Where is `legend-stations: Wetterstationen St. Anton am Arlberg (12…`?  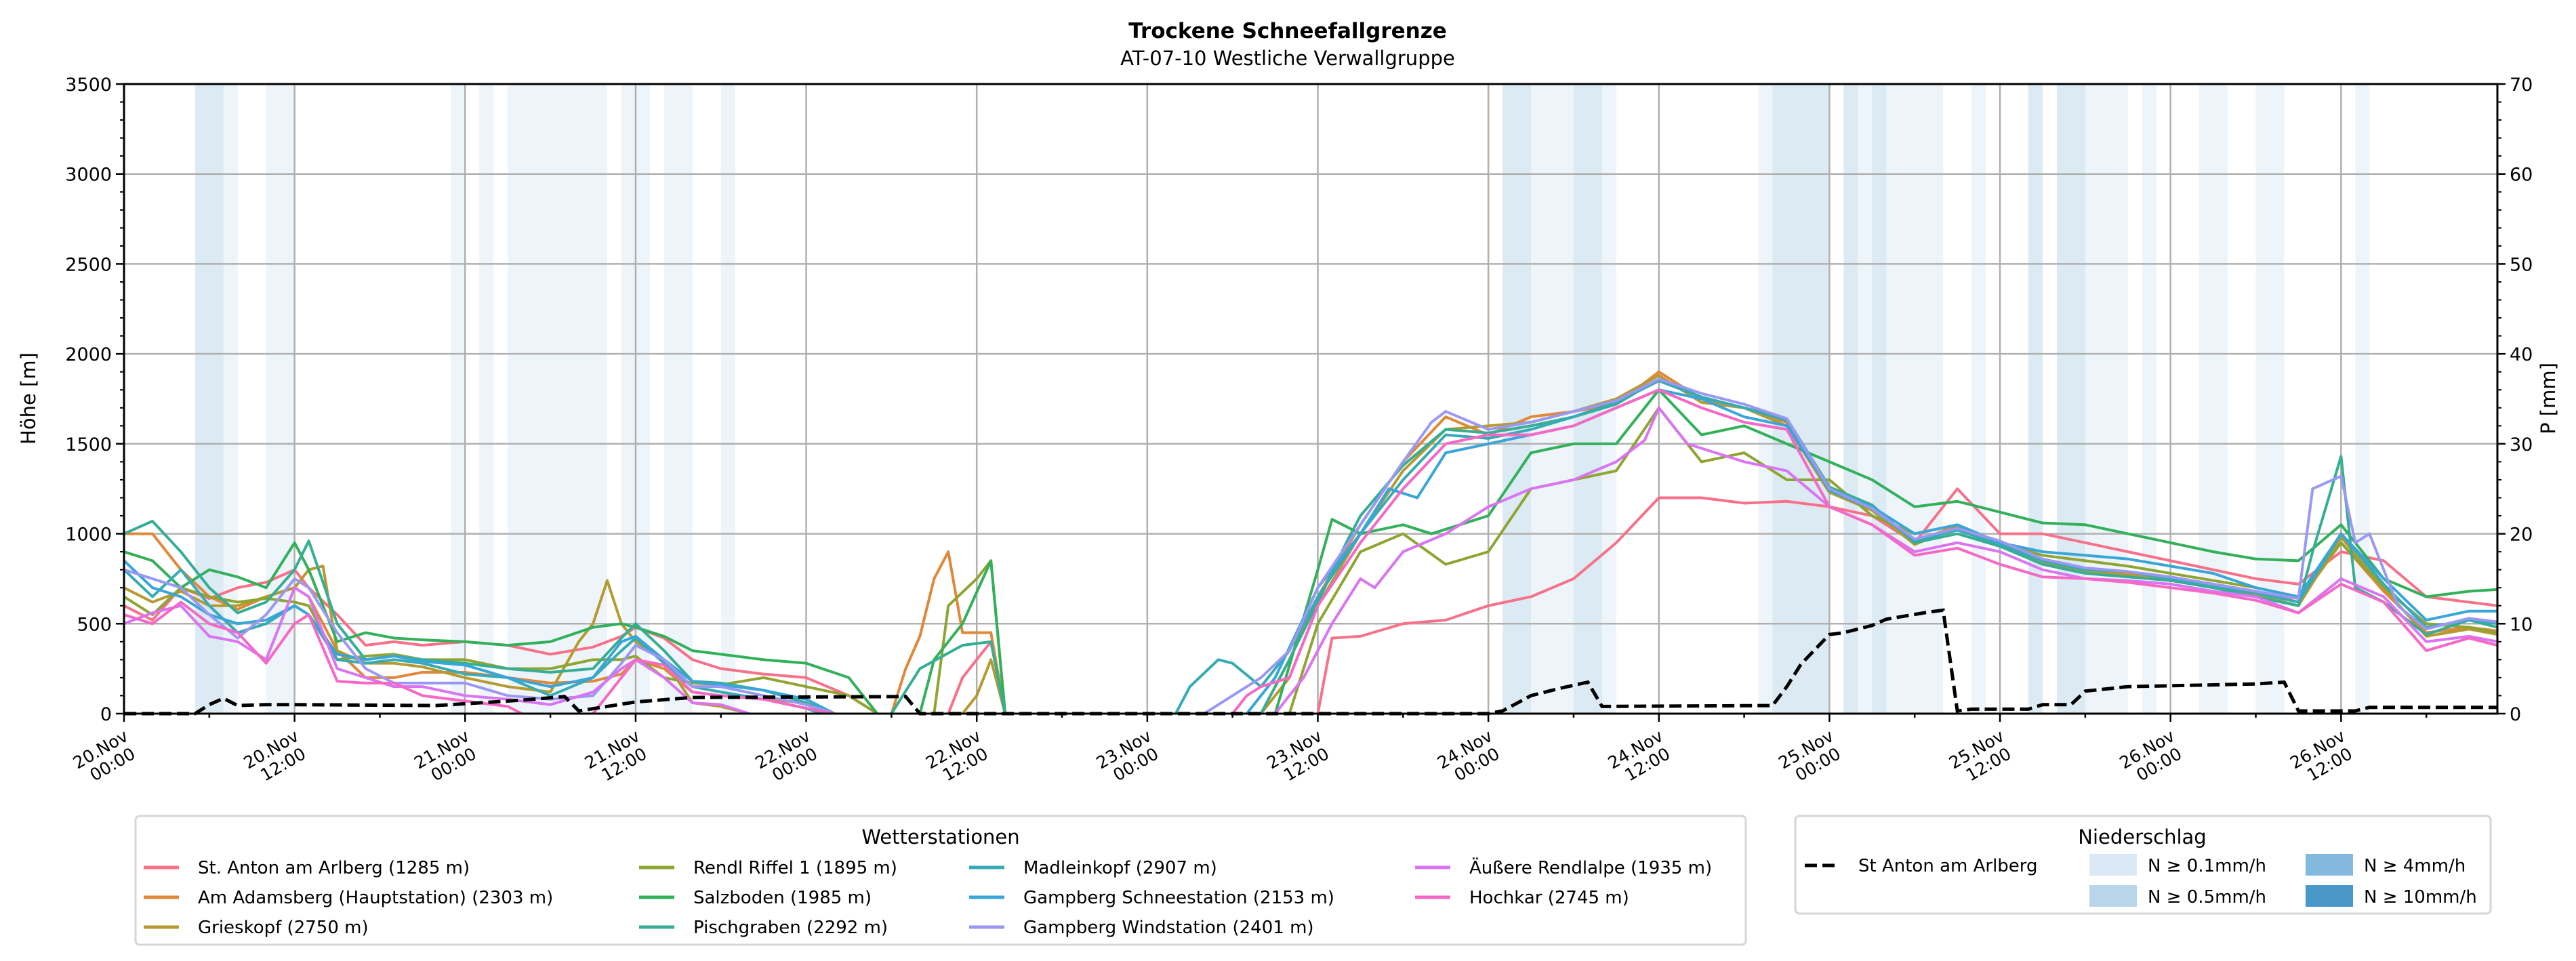 legend-stations: Wetterstationen St. Anton am Arlberg (12… is located at coordinates (941, 880).